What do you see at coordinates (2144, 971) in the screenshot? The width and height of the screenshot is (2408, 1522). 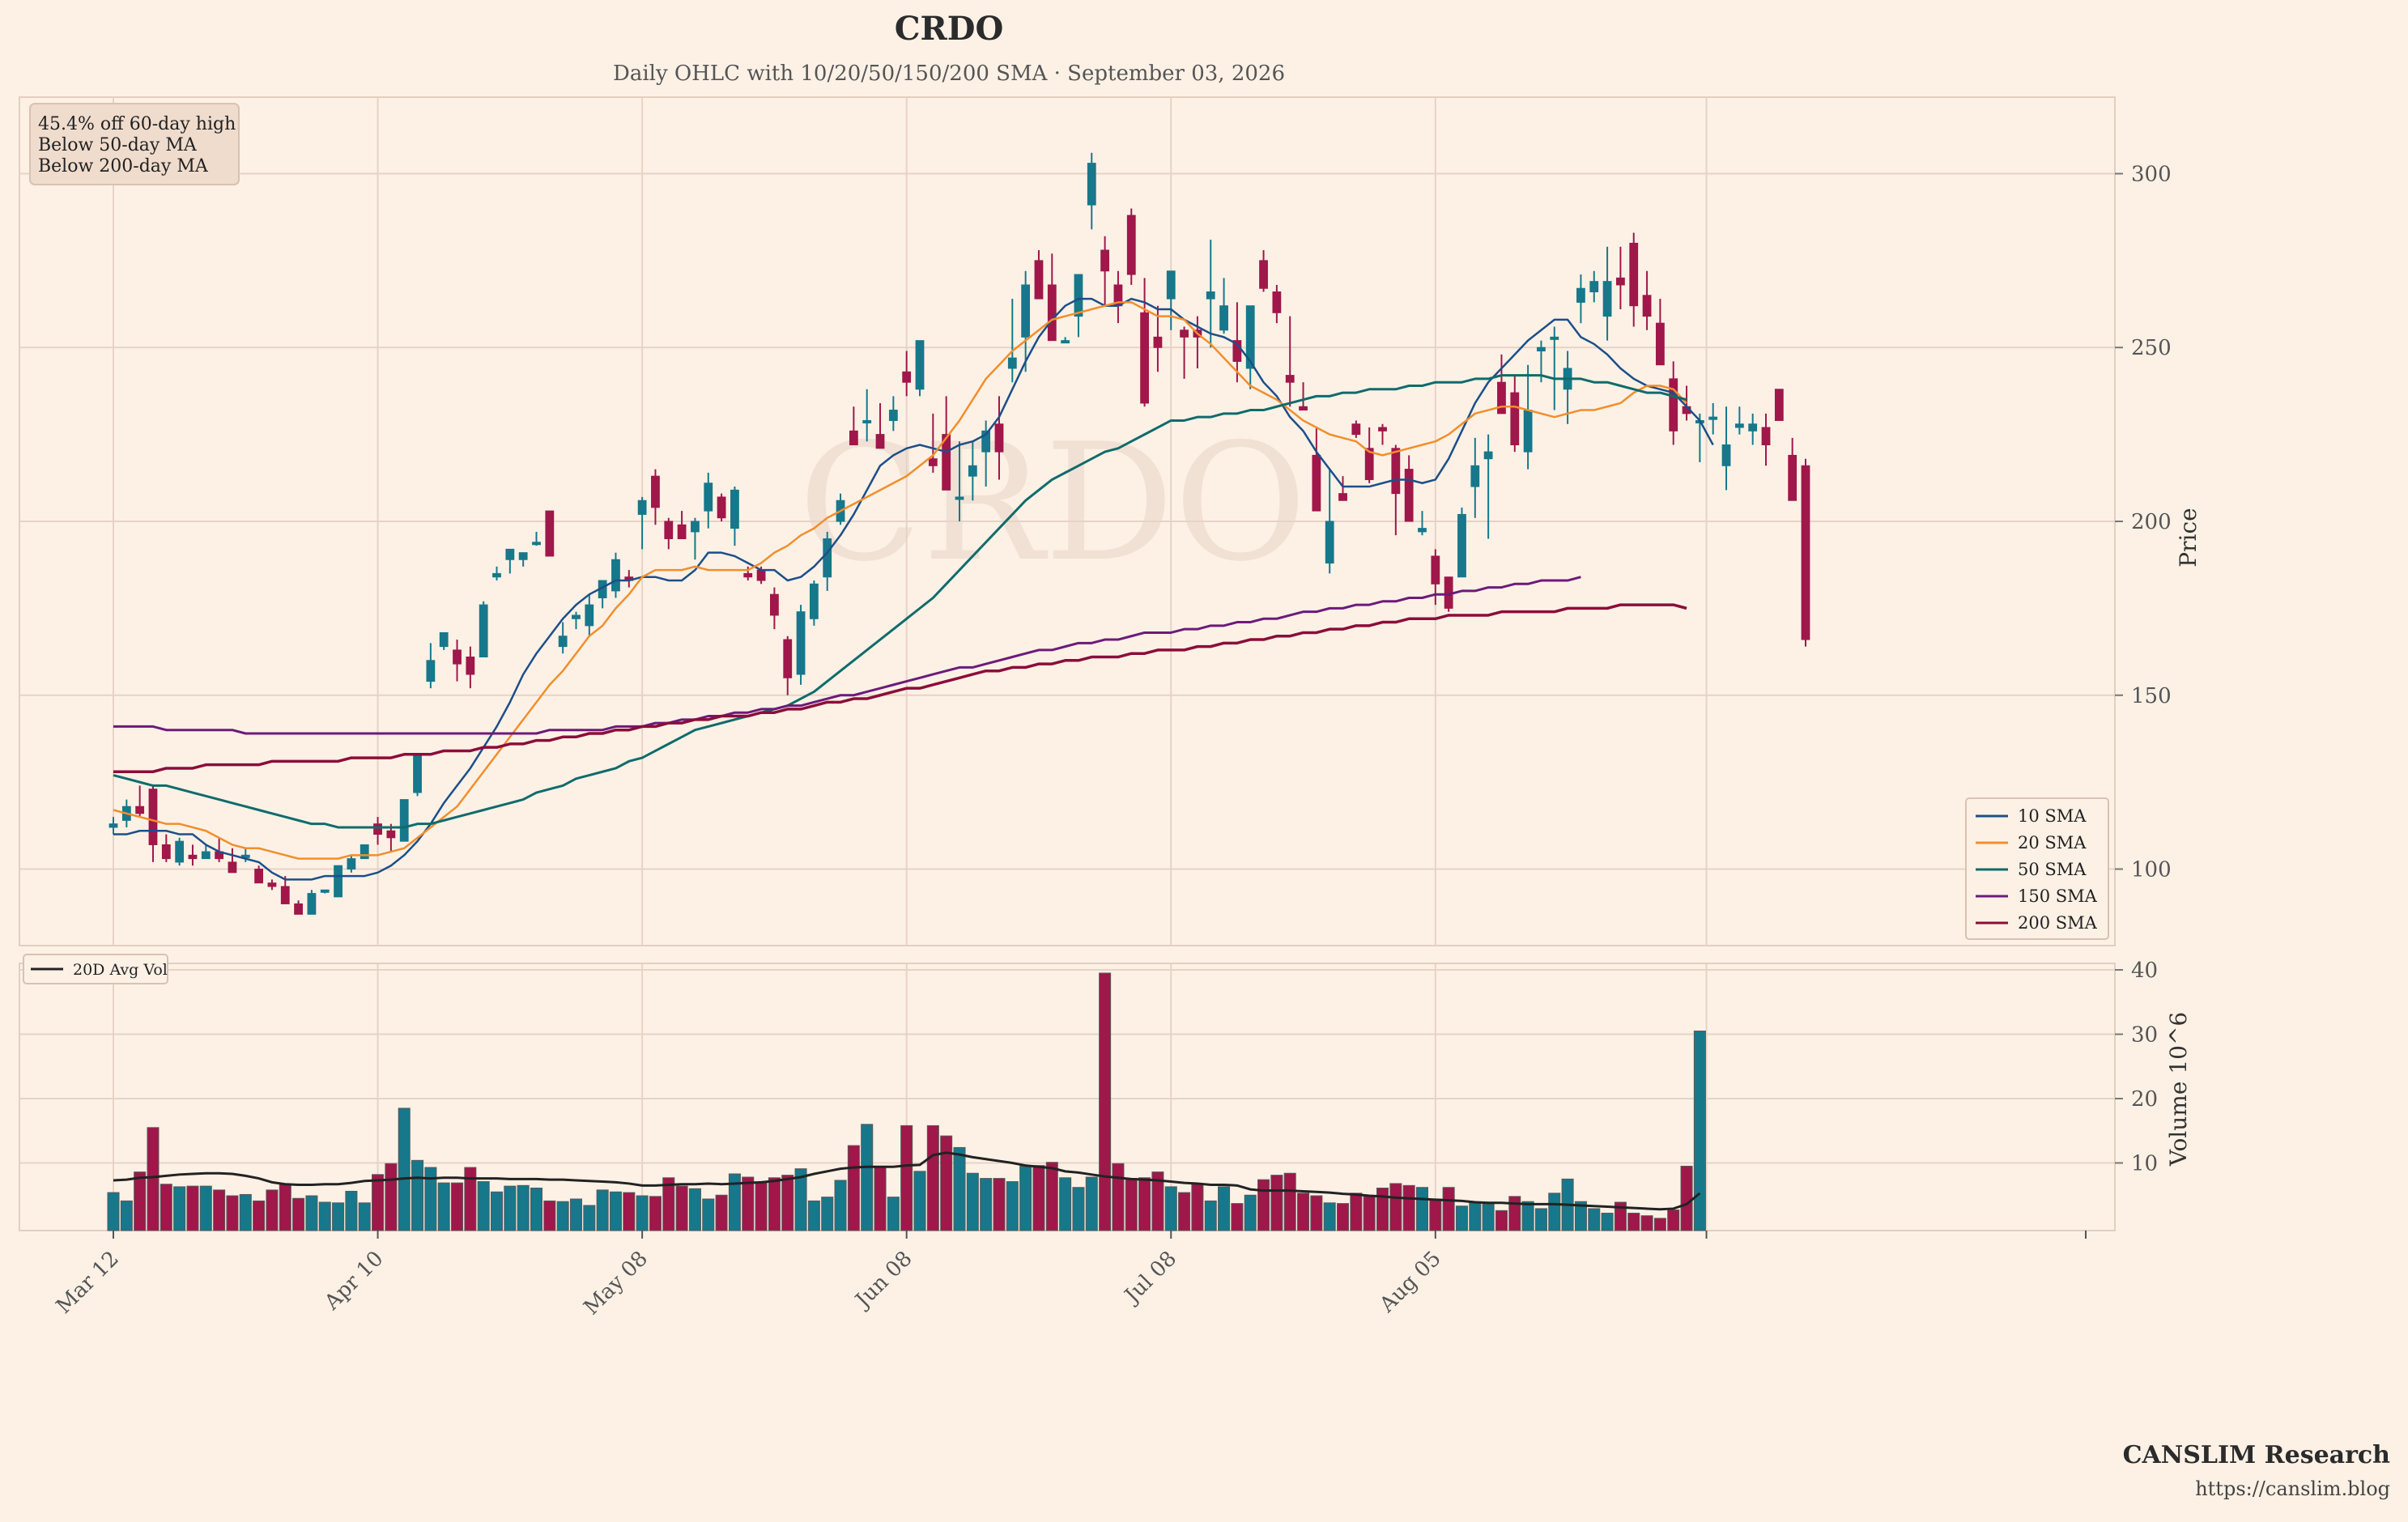 I see `volume-tick-label: 40` at bounding box center [2144, 971].